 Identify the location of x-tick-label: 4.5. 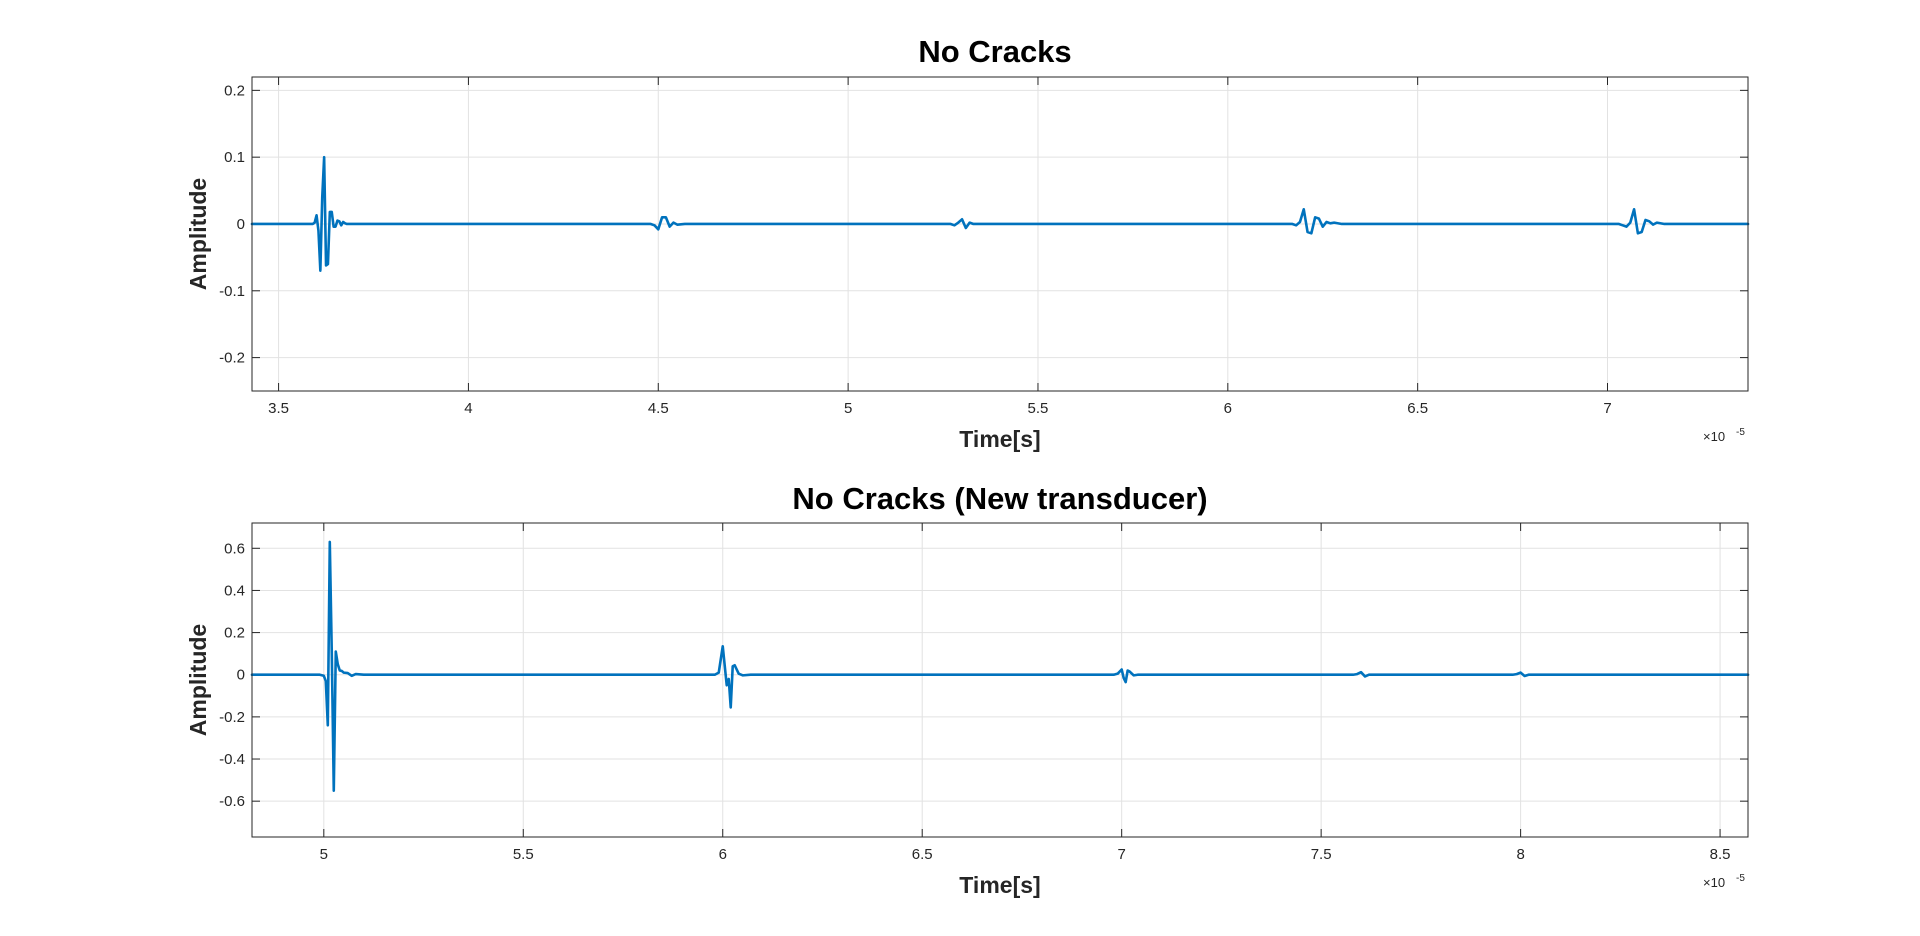
(658, 408).